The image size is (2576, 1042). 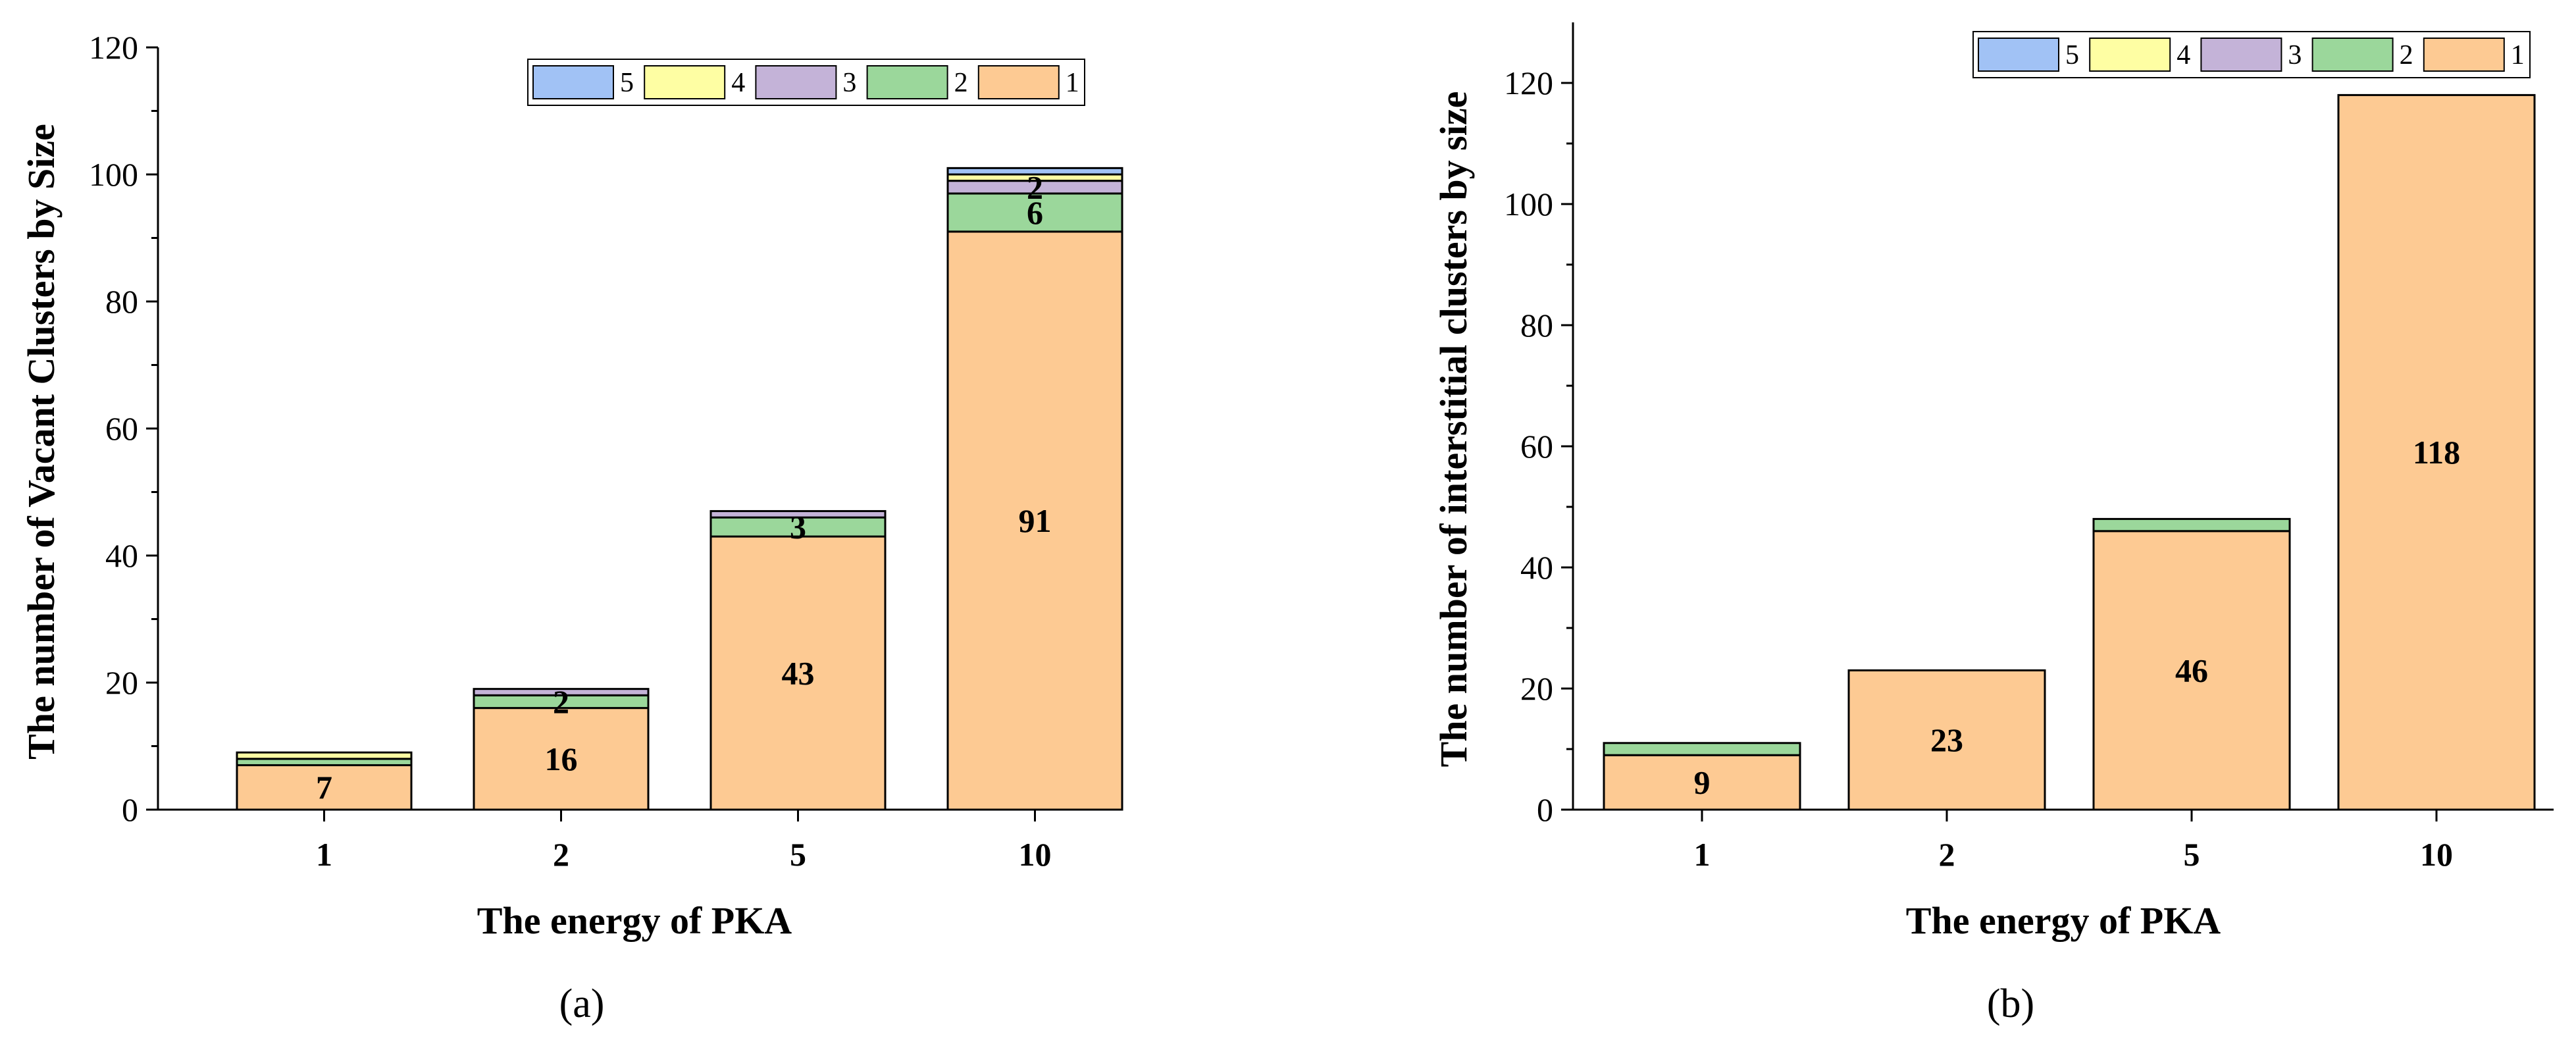 I want to click on data-labels: 9 23 46 118, so click(x=2077, y=617).